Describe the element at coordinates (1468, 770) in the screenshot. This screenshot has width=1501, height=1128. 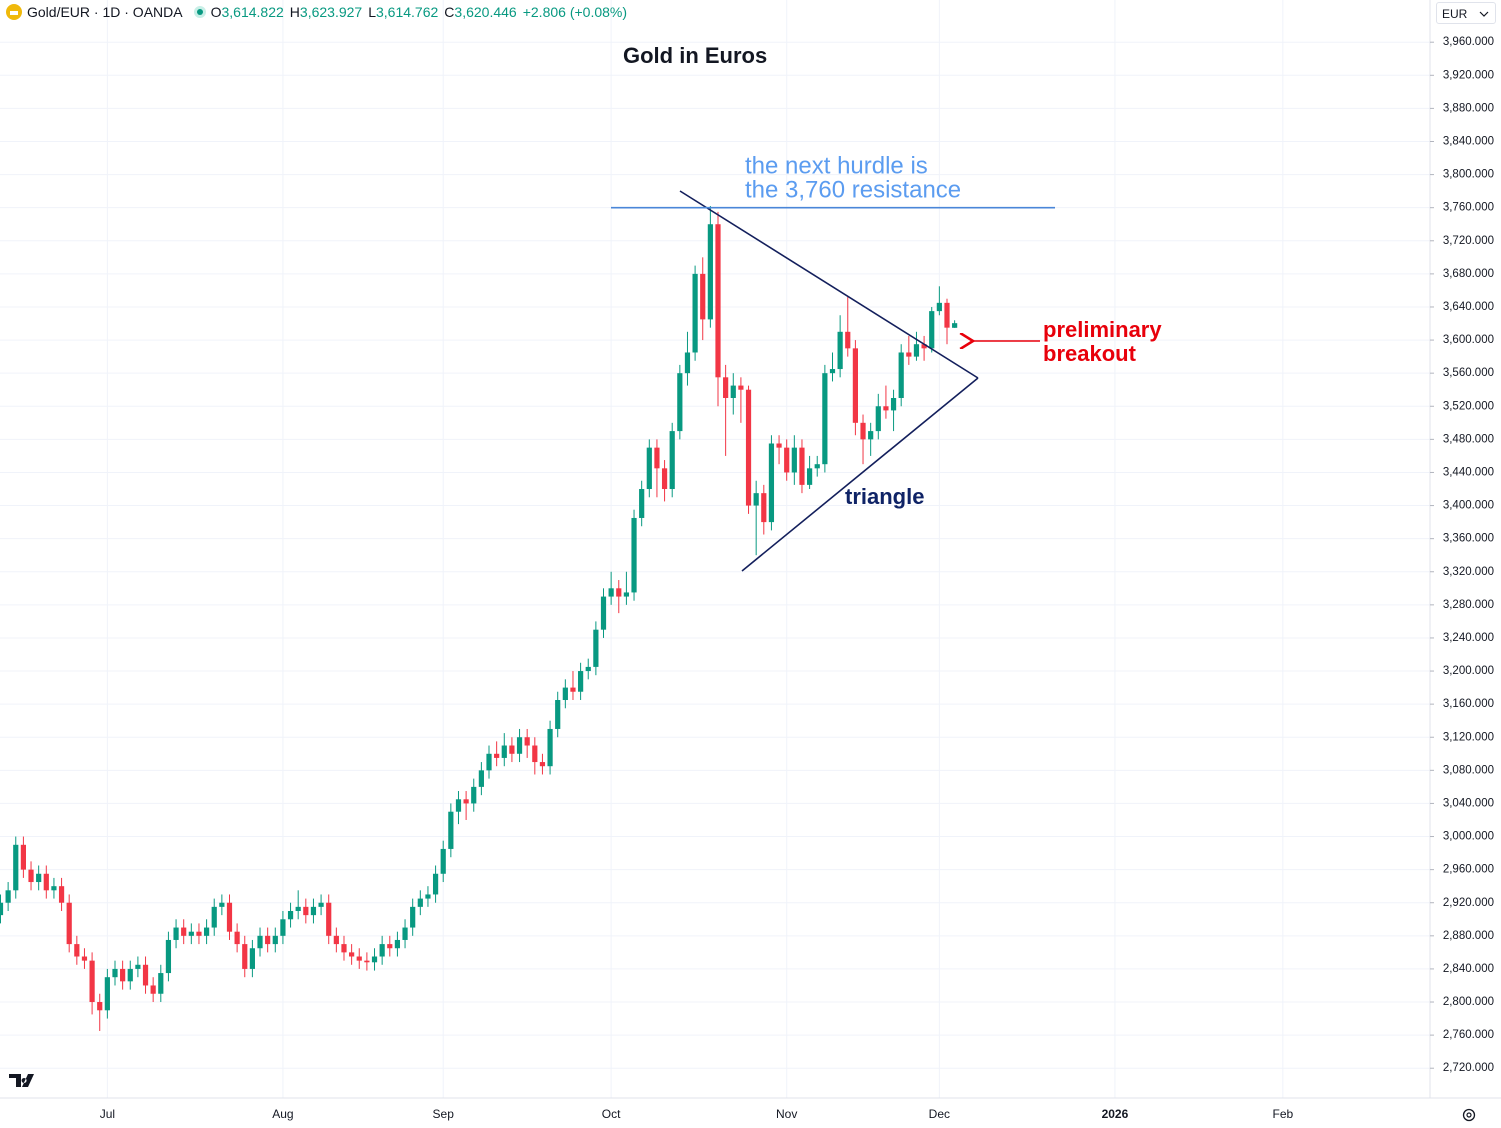
I see `y-tick-label: 3,080.000` at that location.